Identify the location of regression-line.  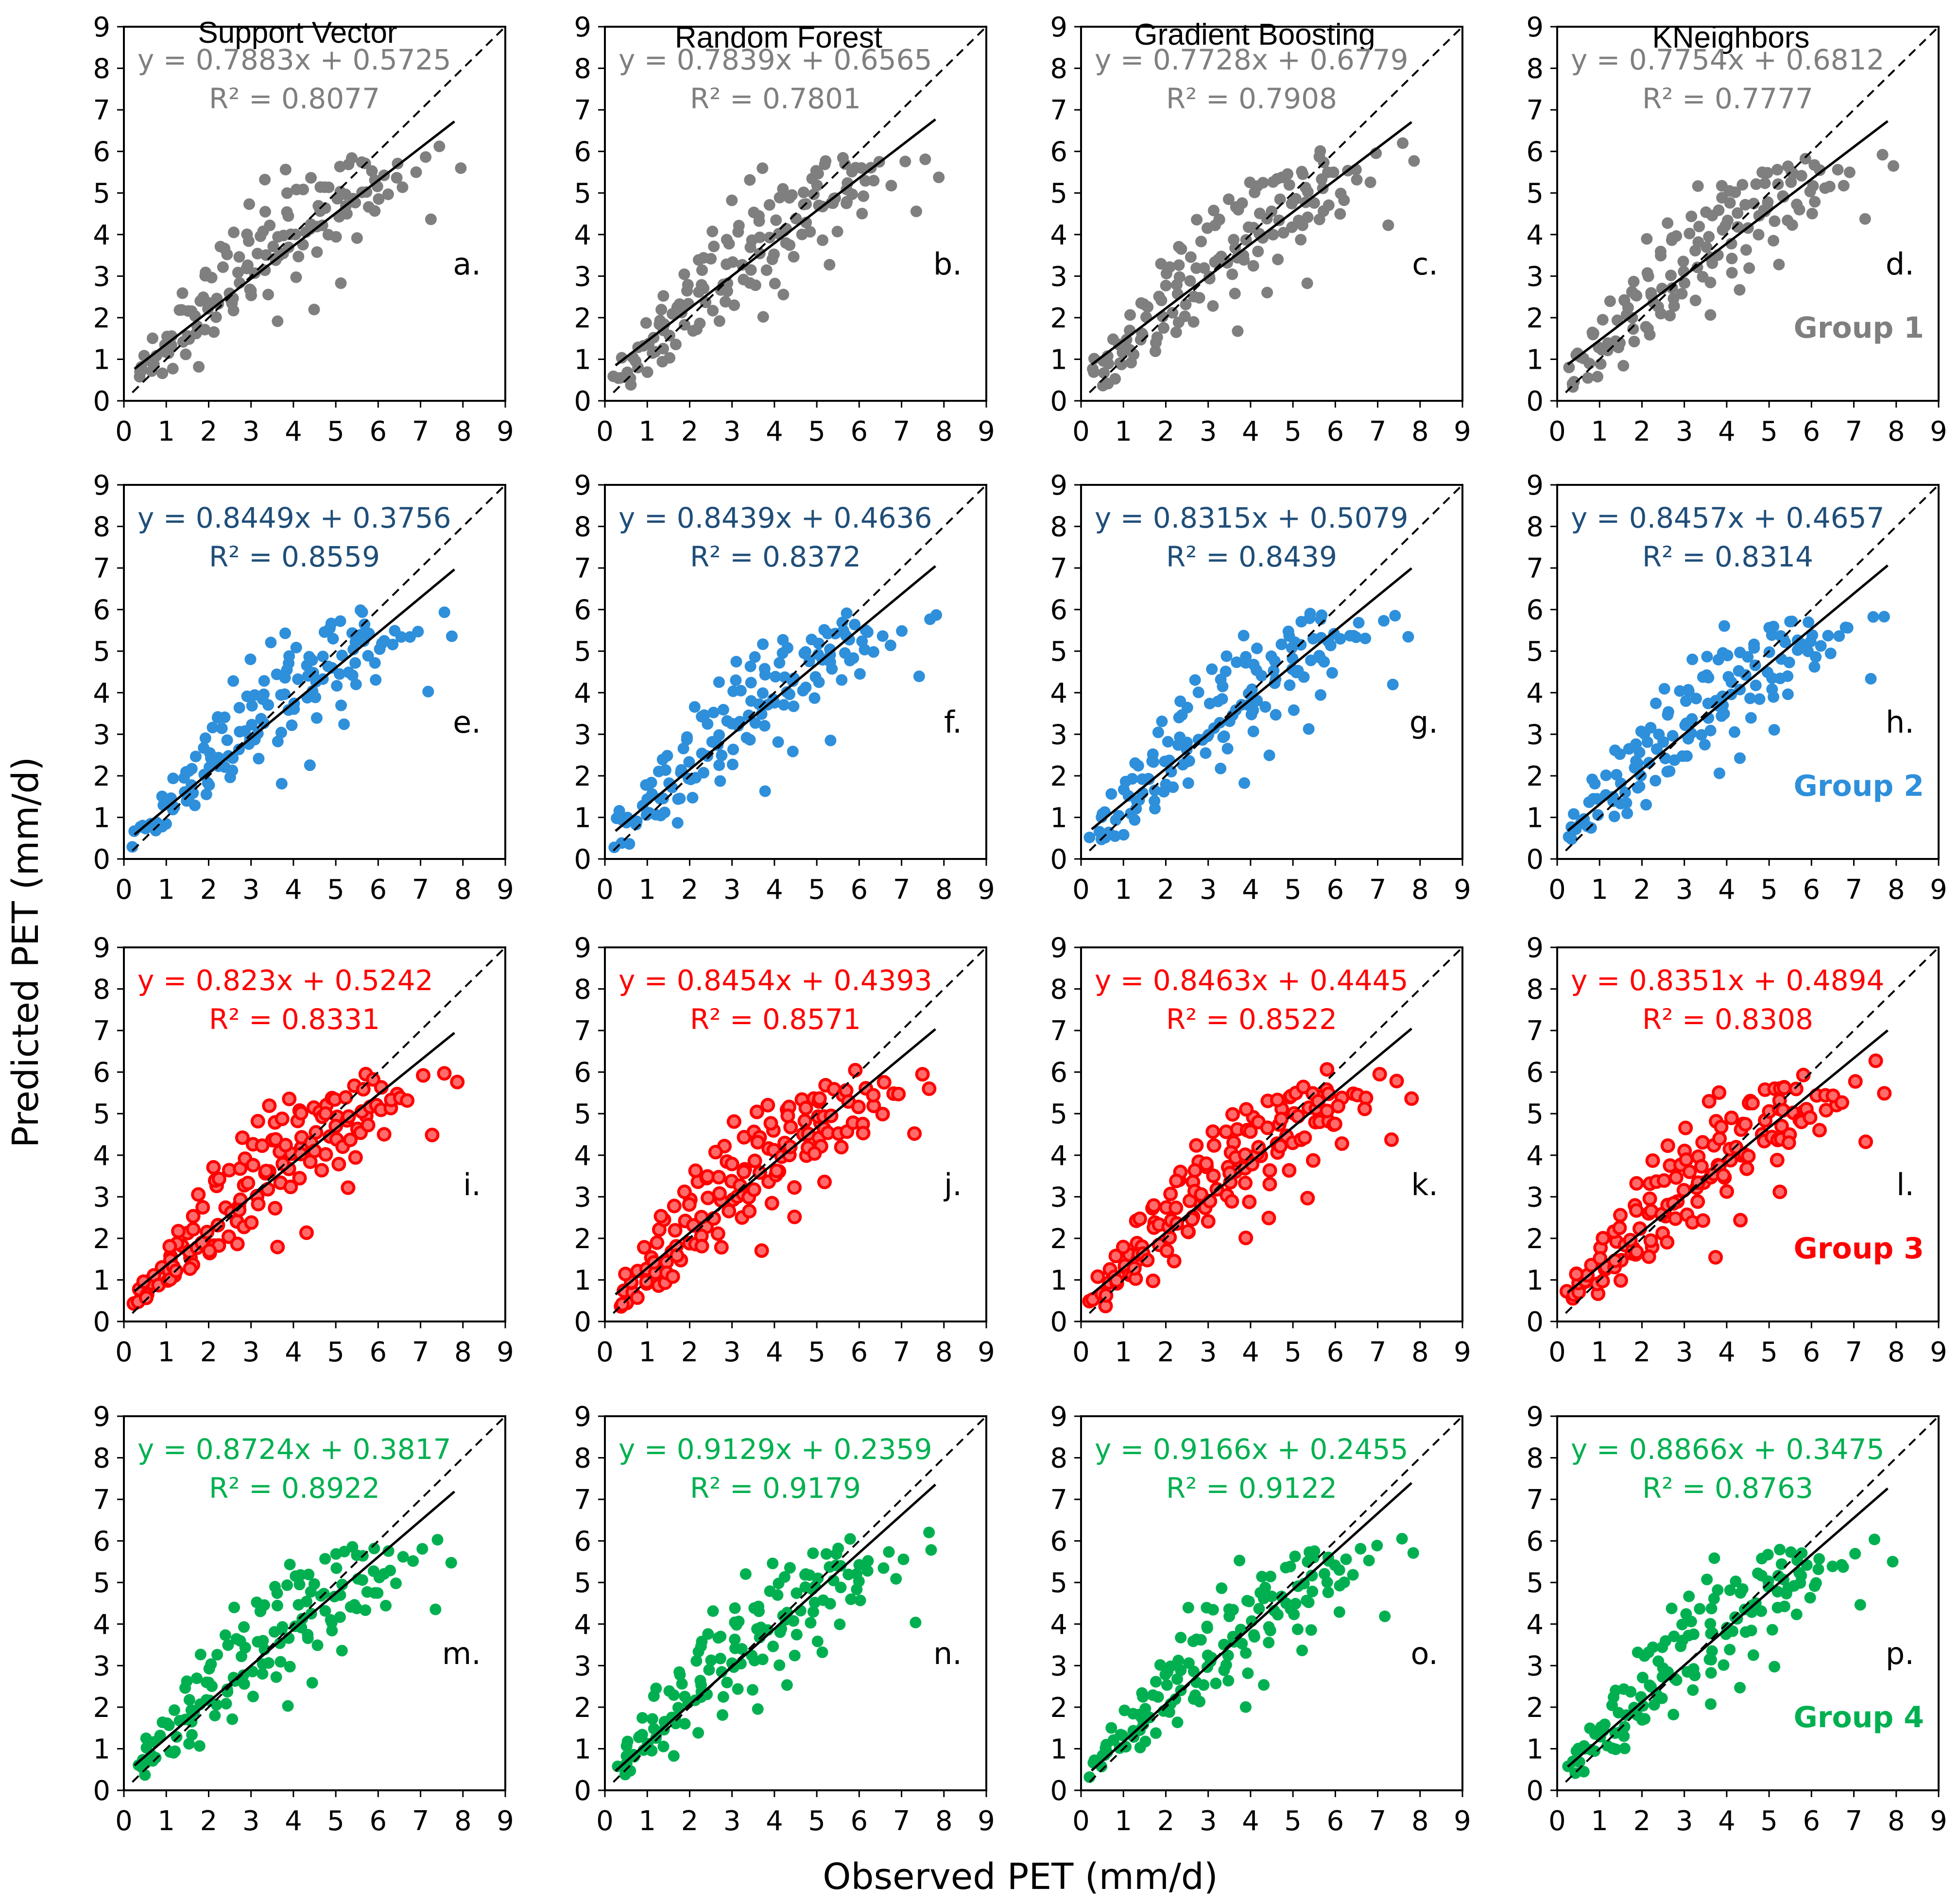
(294, 1629).